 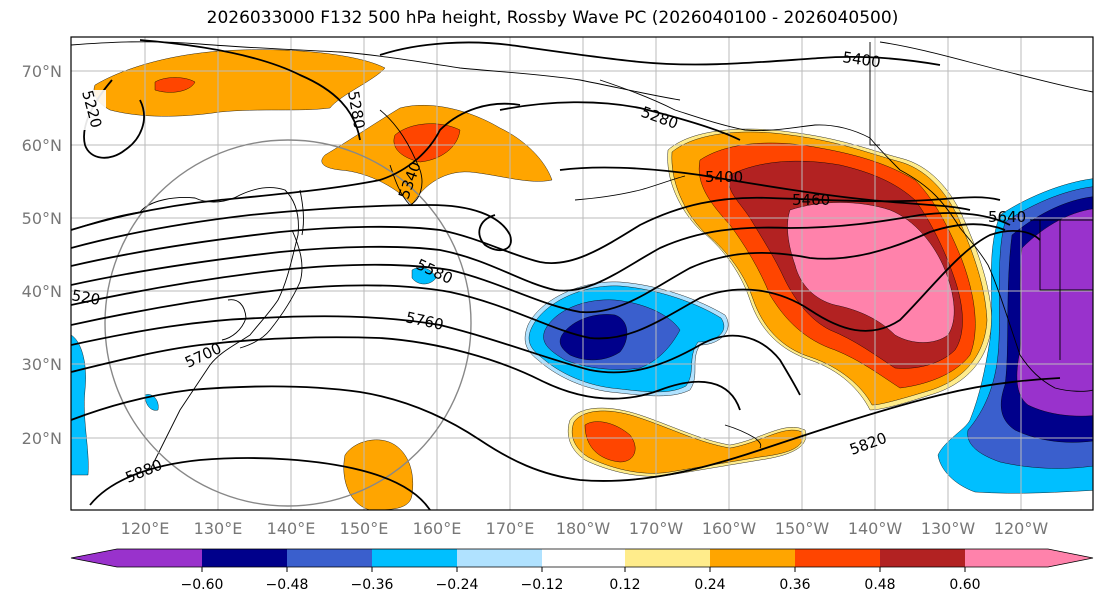 What do you see at coordinates (765, 188) in the screenshot?
I see `contour-5400-ne` at bounding box center [765, 188].